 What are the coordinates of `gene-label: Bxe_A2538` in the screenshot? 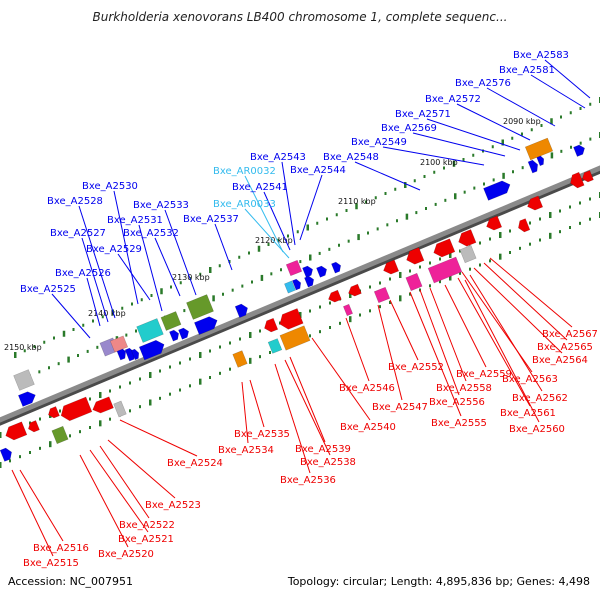 It's located at (328, 462).